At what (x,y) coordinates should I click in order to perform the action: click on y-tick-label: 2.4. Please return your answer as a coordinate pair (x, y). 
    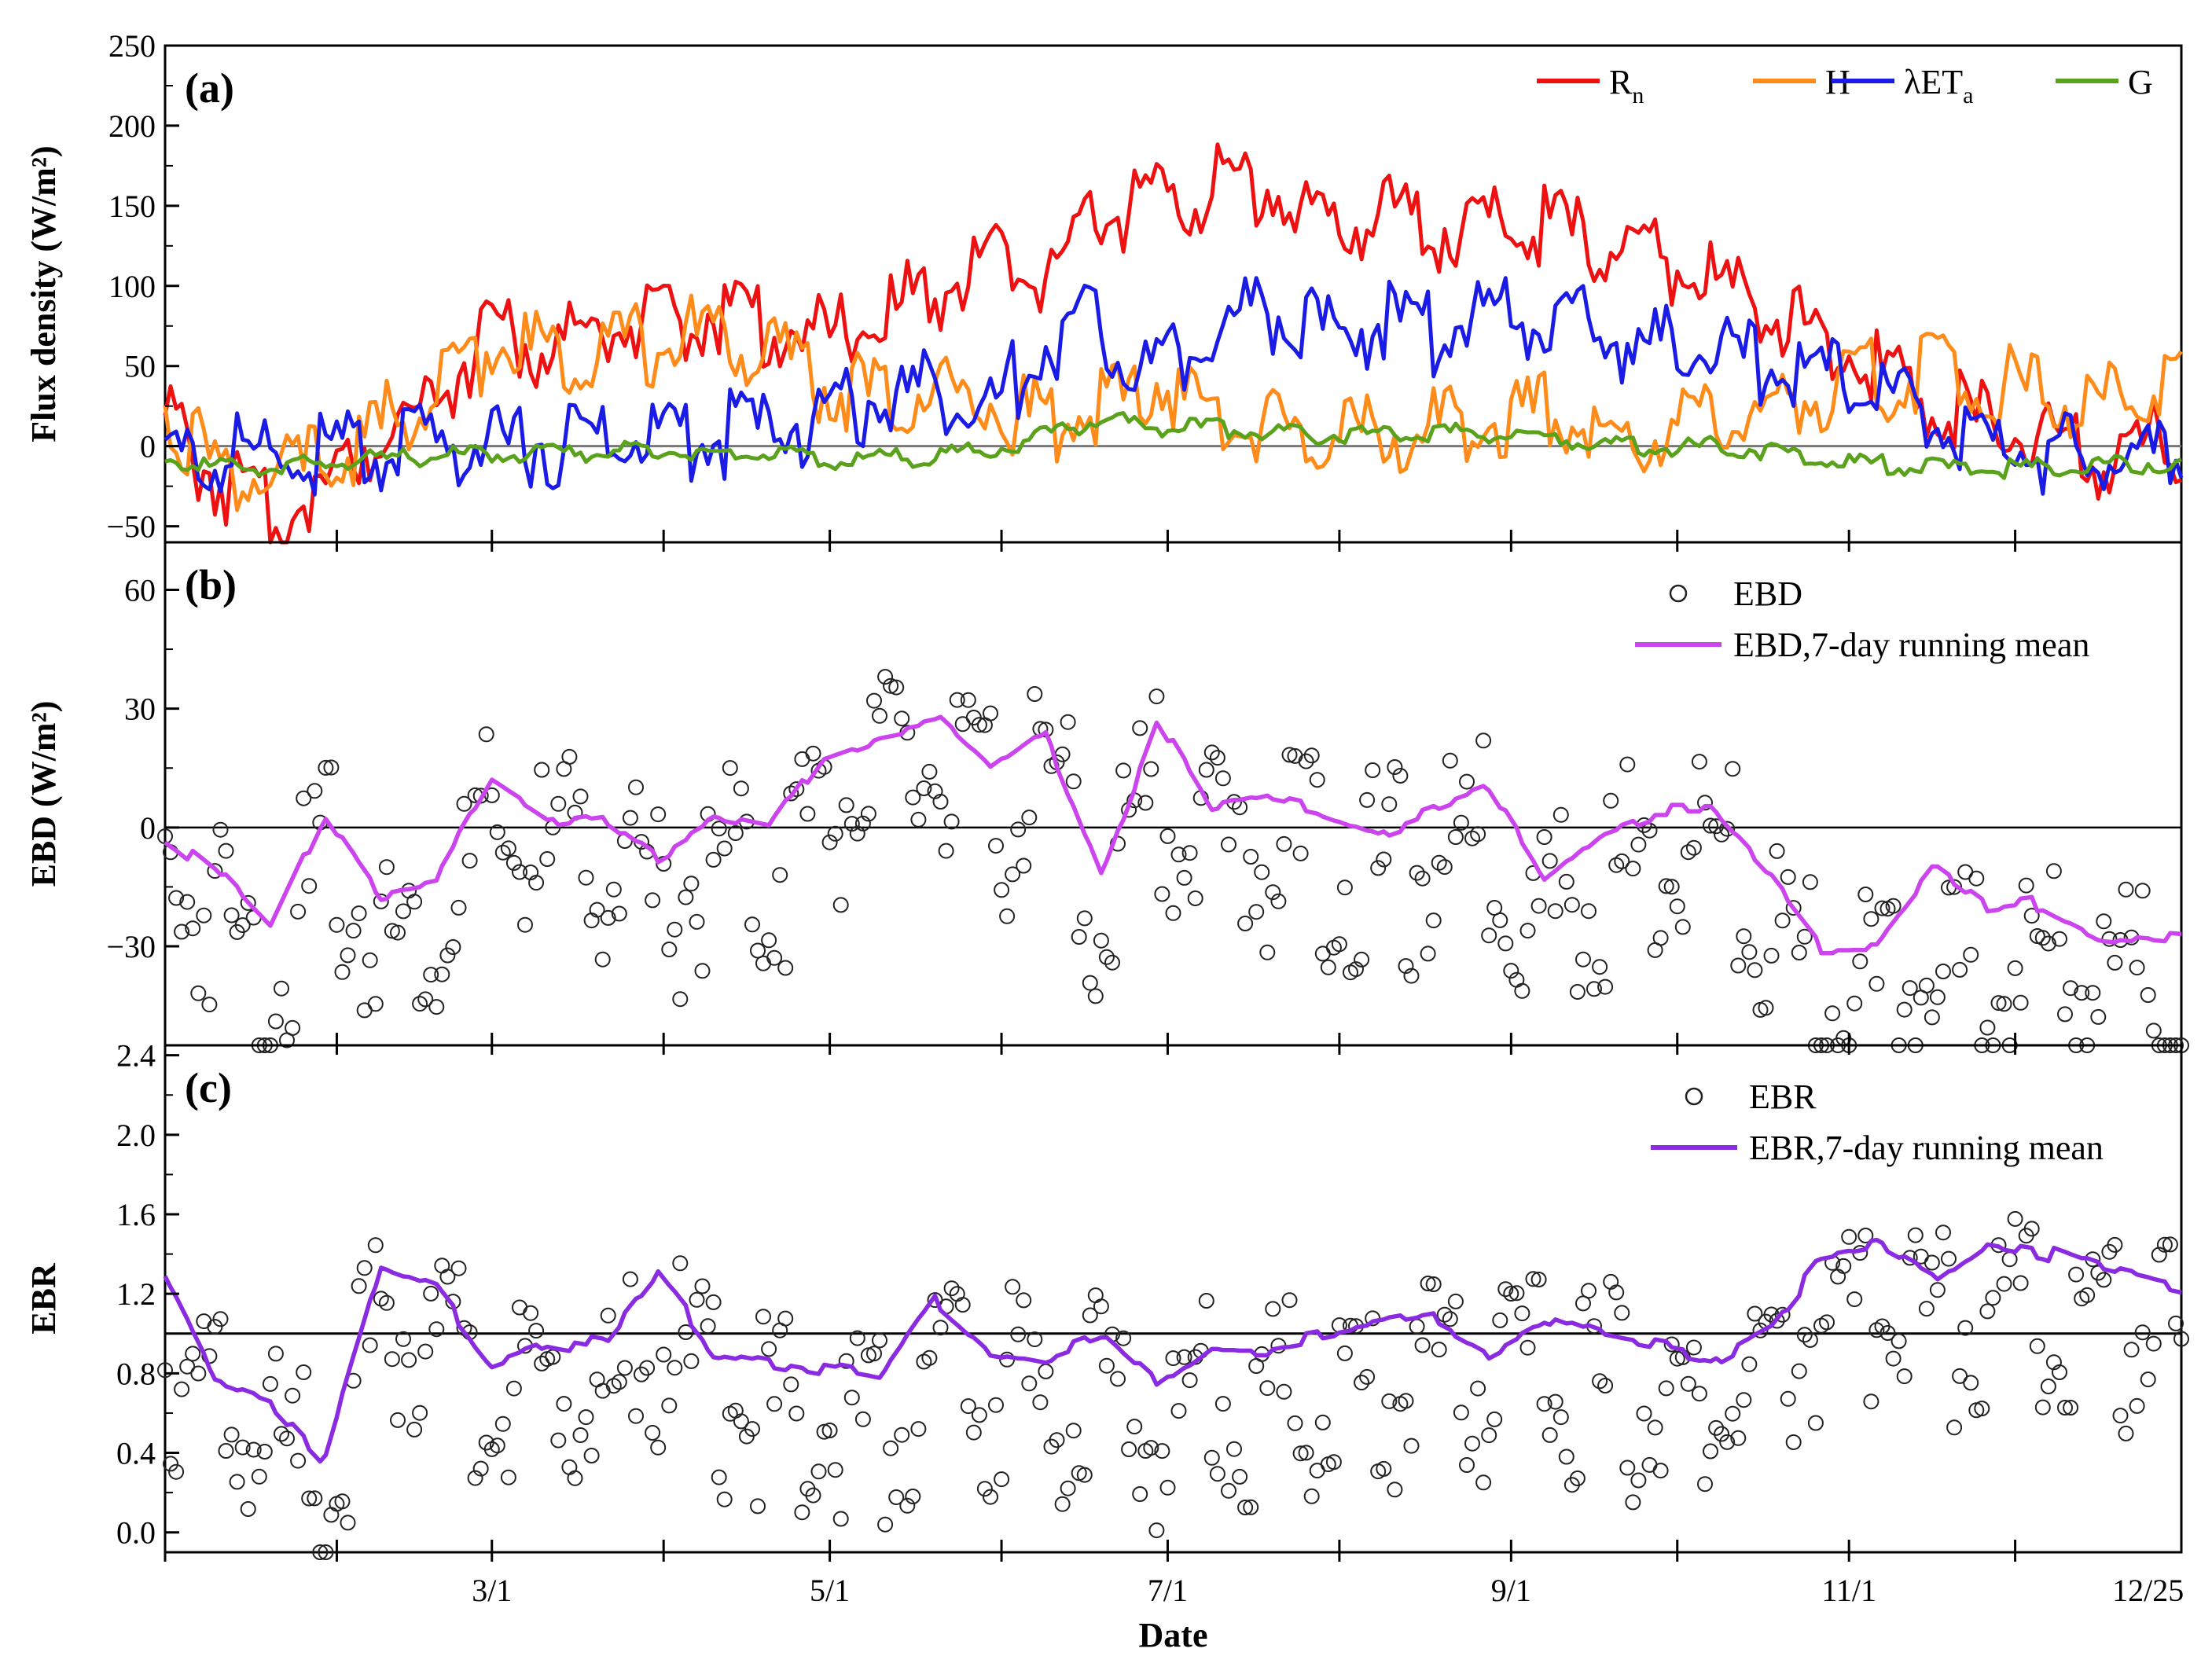
    Looking at the image, I should click on (136, 1056).